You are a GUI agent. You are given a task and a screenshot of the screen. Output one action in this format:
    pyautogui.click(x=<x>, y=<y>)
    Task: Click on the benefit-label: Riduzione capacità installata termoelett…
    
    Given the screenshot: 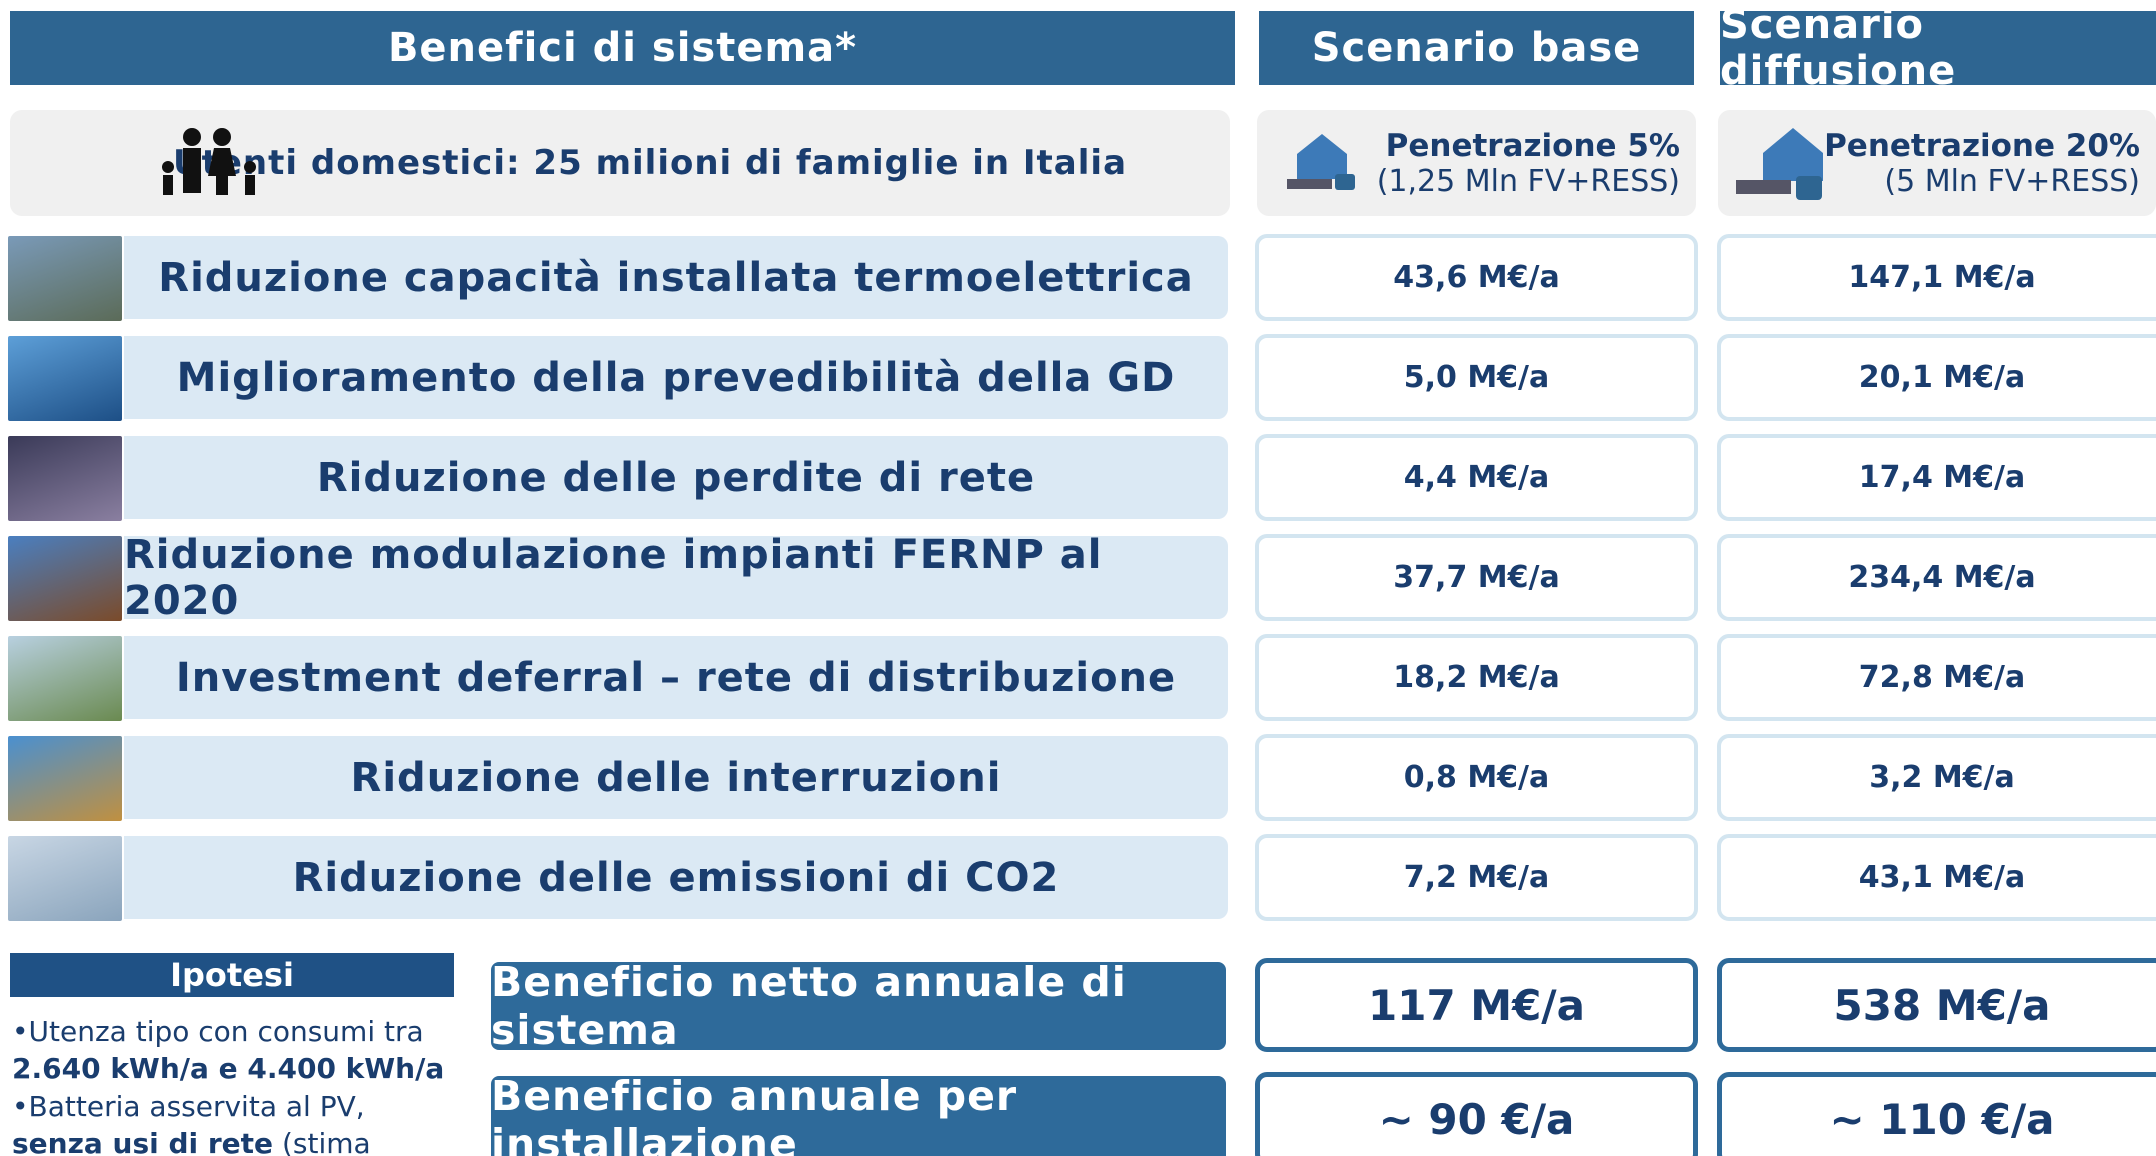 What is the action you would take?
    pyautogui.click(x=676, y=277)
    